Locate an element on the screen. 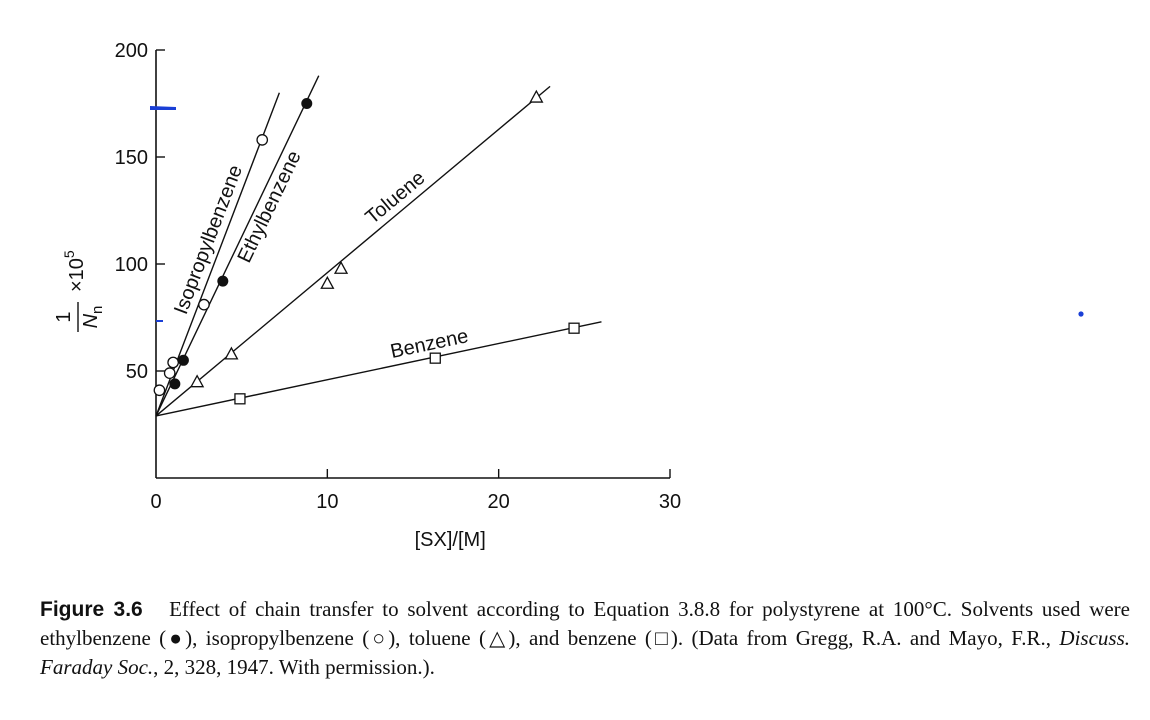 The height and width of the screenshot is (720, 1150). blue-pen-dot is located at coordinates (1081, 314).